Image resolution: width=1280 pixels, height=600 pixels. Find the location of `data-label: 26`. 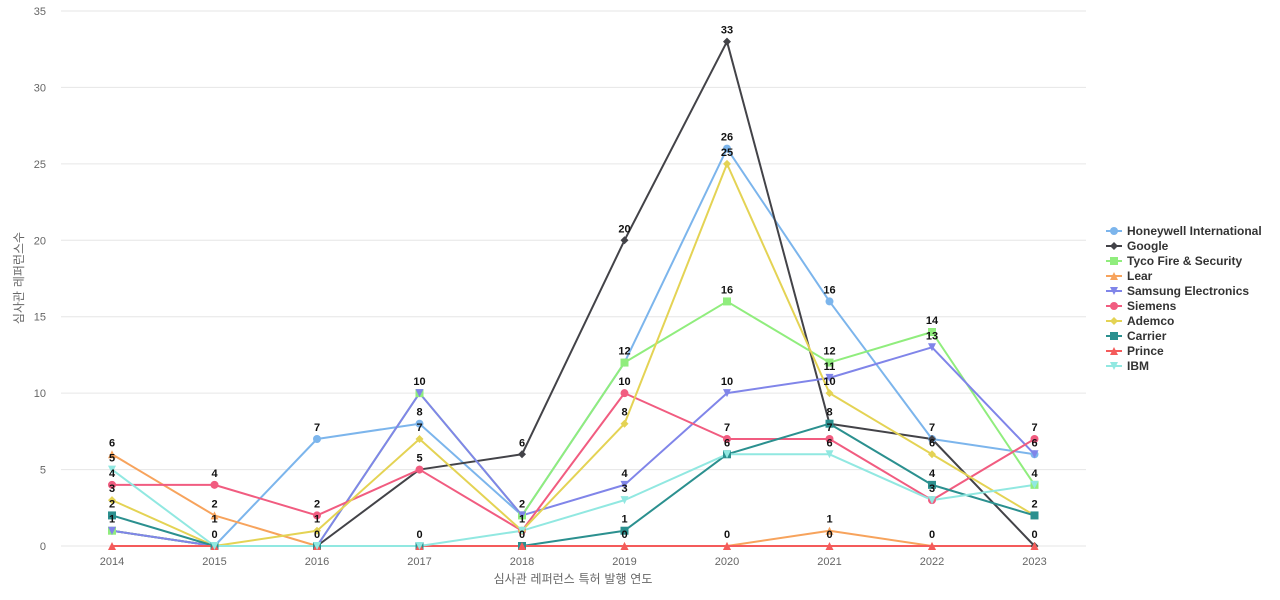

data-label: 26 is located at coordinates (727, 138).